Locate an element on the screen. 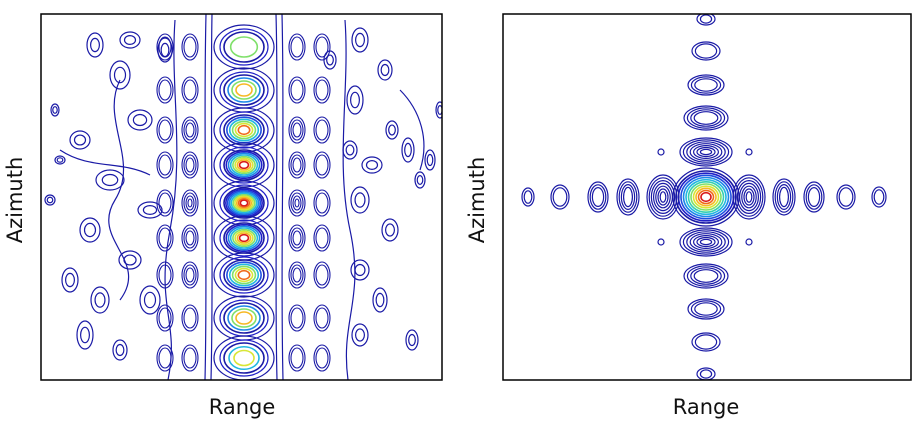 This screenshot has width=916, height=422. right-y-axis-label: Azimuth is located at coordinates (477, 200).